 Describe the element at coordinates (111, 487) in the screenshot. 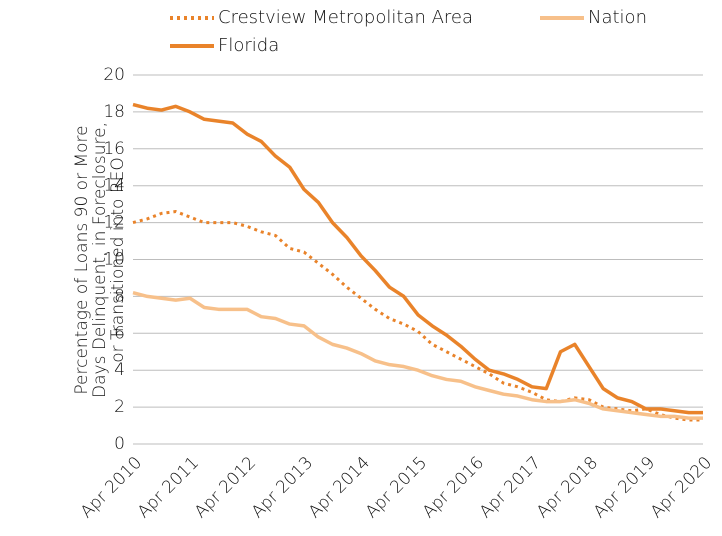

I see `x-tick-label: Apr 2010` at that location.